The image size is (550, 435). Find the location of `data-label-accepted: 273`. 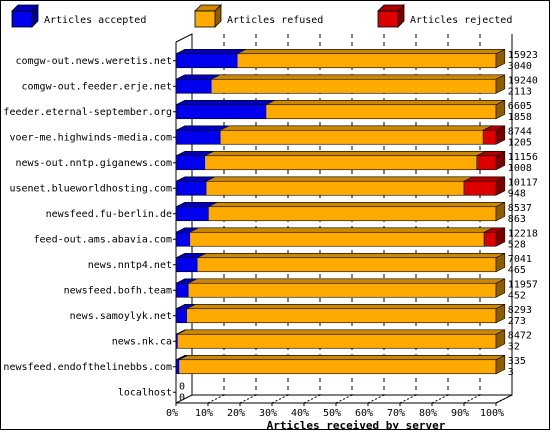

data-label-accepted: 273 is located at coordinates (517, 321).